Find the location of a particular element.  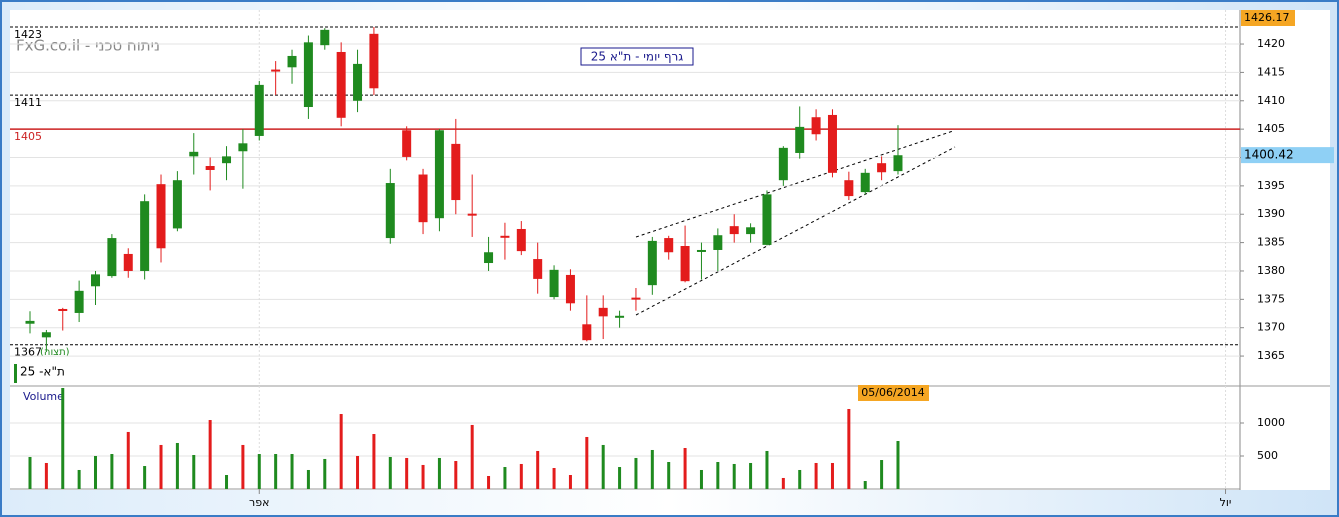

chart-title: FxG.co.il - ניתוח טכני is located at coordinates (88, 46).